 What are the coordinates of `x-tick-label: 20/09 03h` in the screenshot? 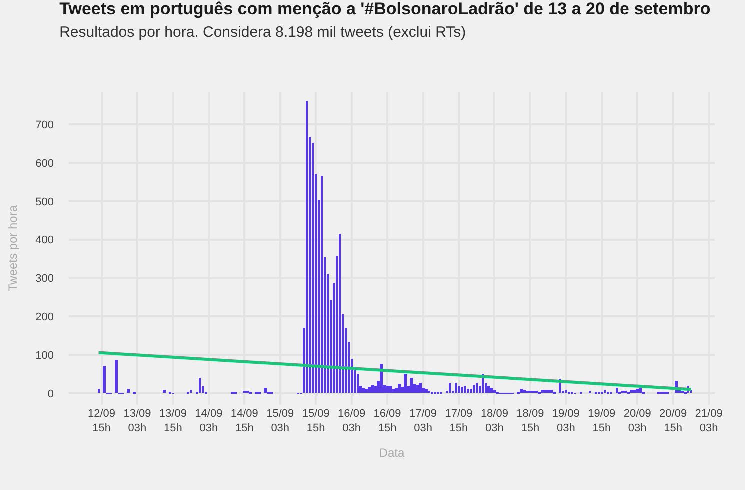 It's located at (638, 421).